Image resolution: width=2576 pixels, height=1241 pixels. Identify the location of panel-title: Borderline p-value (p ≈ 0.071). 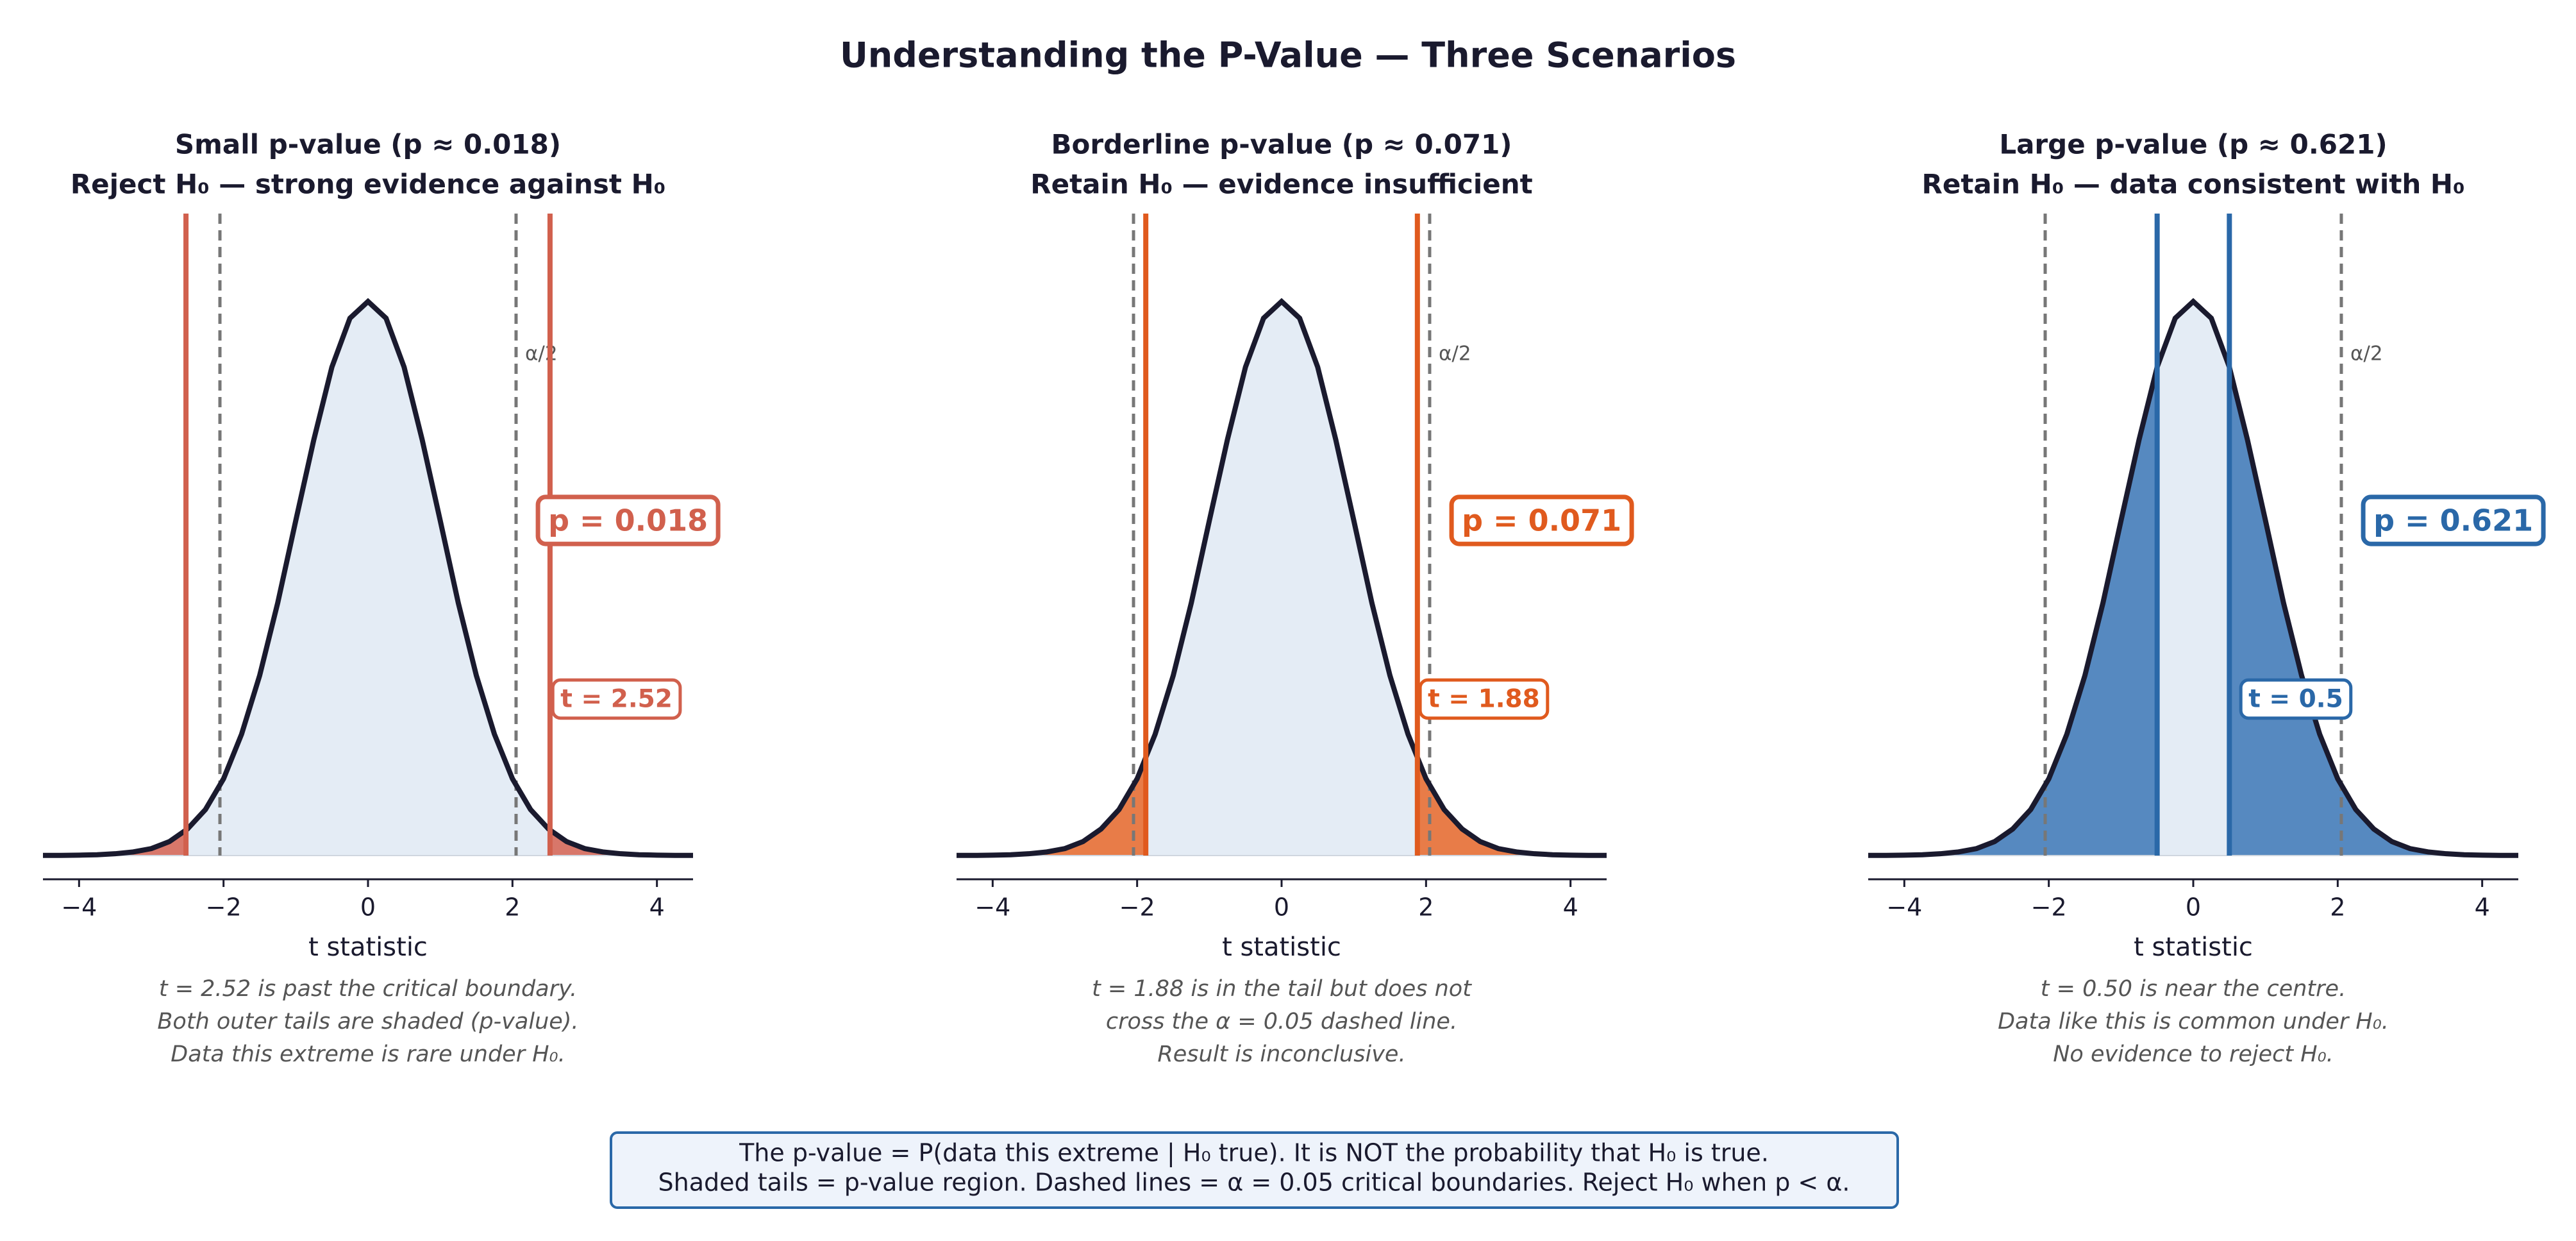
(1281, 144).